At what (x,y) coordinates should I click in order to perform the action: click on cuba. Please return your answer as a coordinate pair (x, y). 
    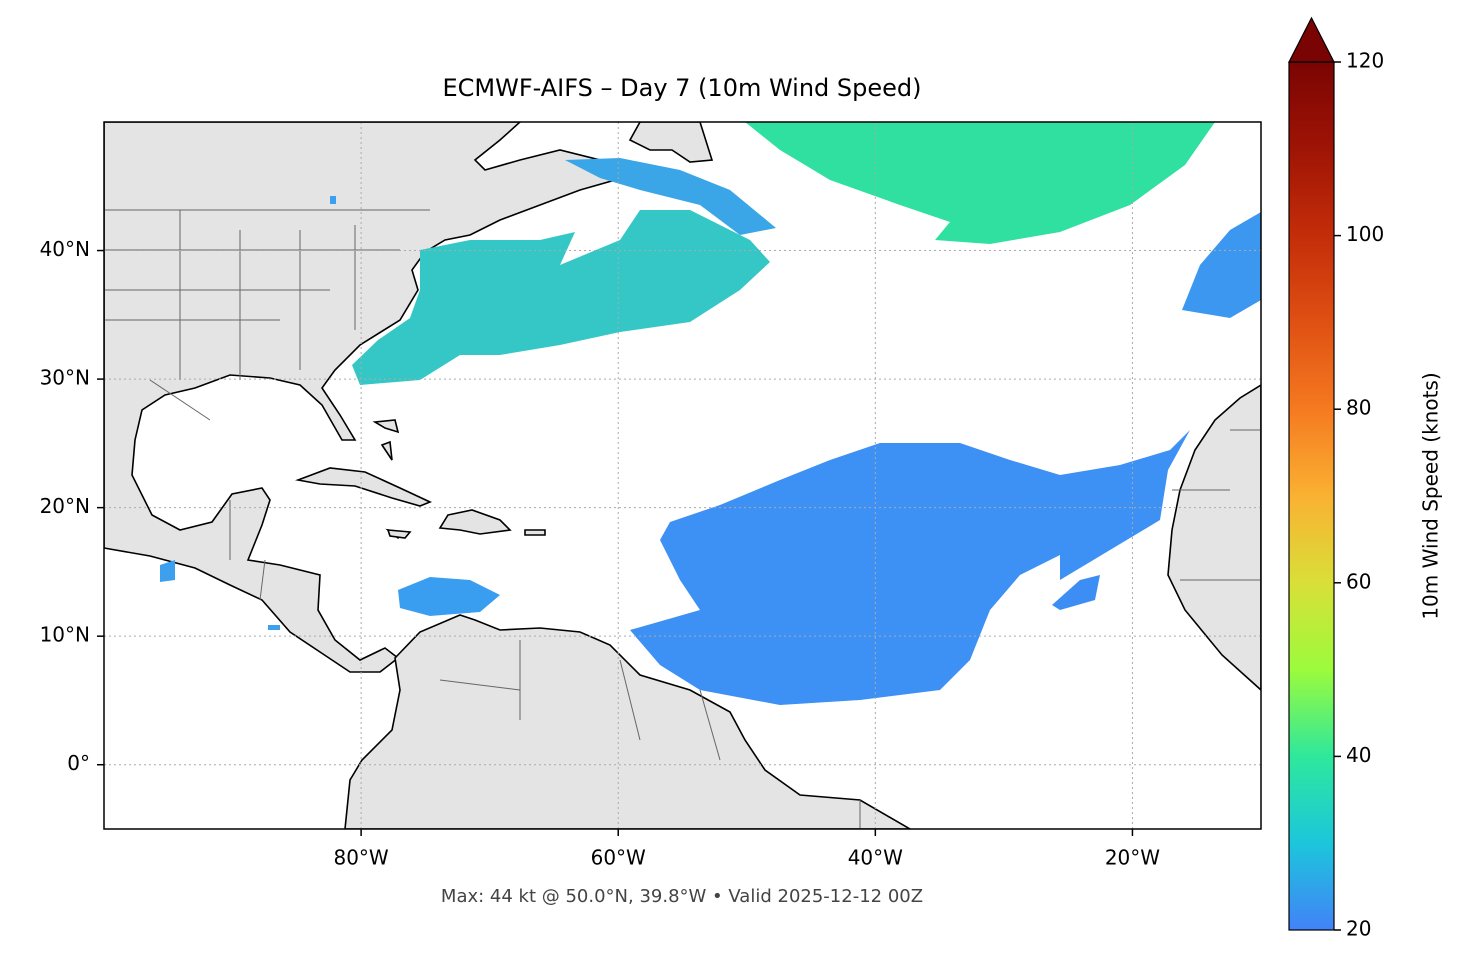
    Looking at the image, I should click on (364, 487).